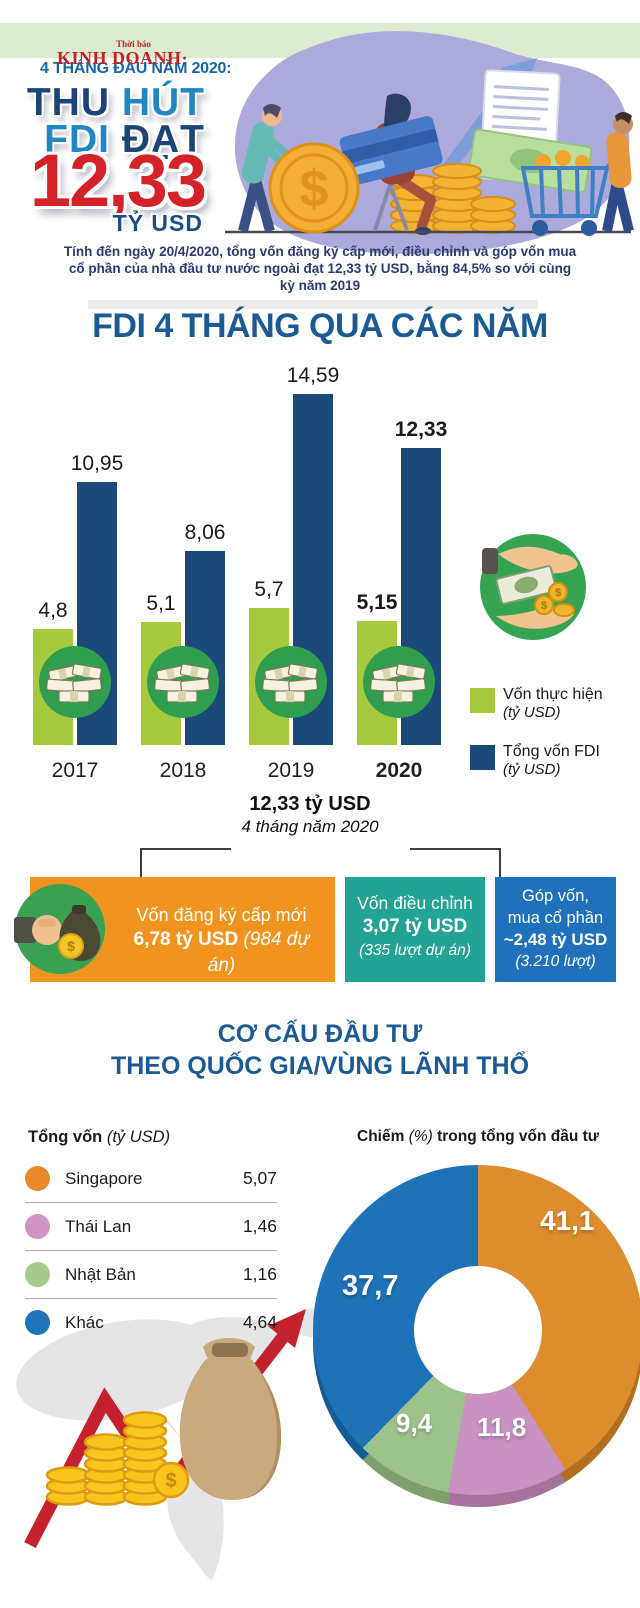 The image size is (640, 1608). What do you see at coordinates (391, 203) in the screenshot?
I see `chair-icon` at bounding box center [391, 203].